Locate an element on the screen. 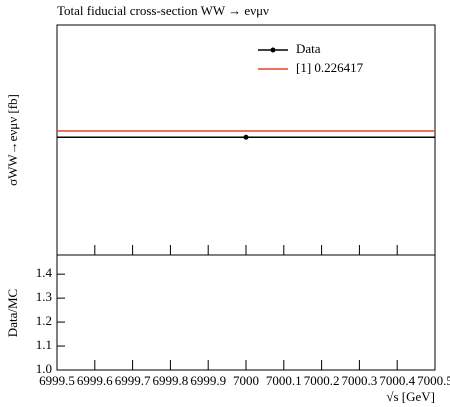 This screenshot has height=407, width=450. ratio-y-tick-label: 1.0 is located at coordinates (44, 368).